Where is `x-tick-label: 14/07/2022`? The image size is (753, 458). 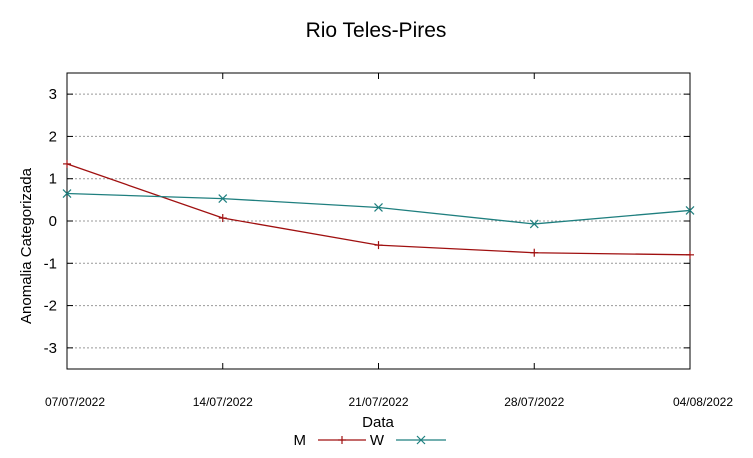 x-tick-label: 14/07/2022 is located at coordinates (223, 402).